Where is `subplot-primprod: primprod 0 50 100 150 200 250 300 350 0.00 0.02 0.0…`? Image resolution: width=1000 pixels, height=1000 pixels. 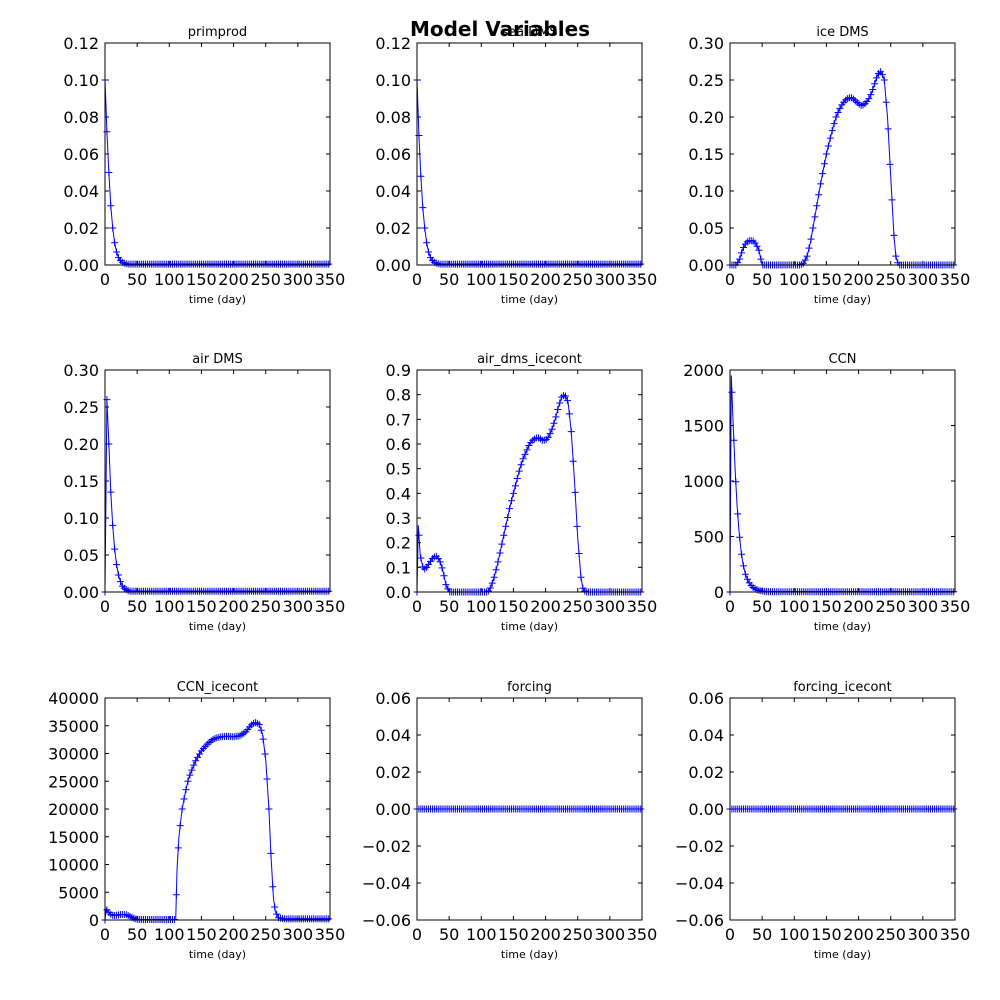
subplot-primprod: primprod 0 50 100 150 200 250 300 350 0.00 0.02 0.0… is located at coordinates (204, 165).